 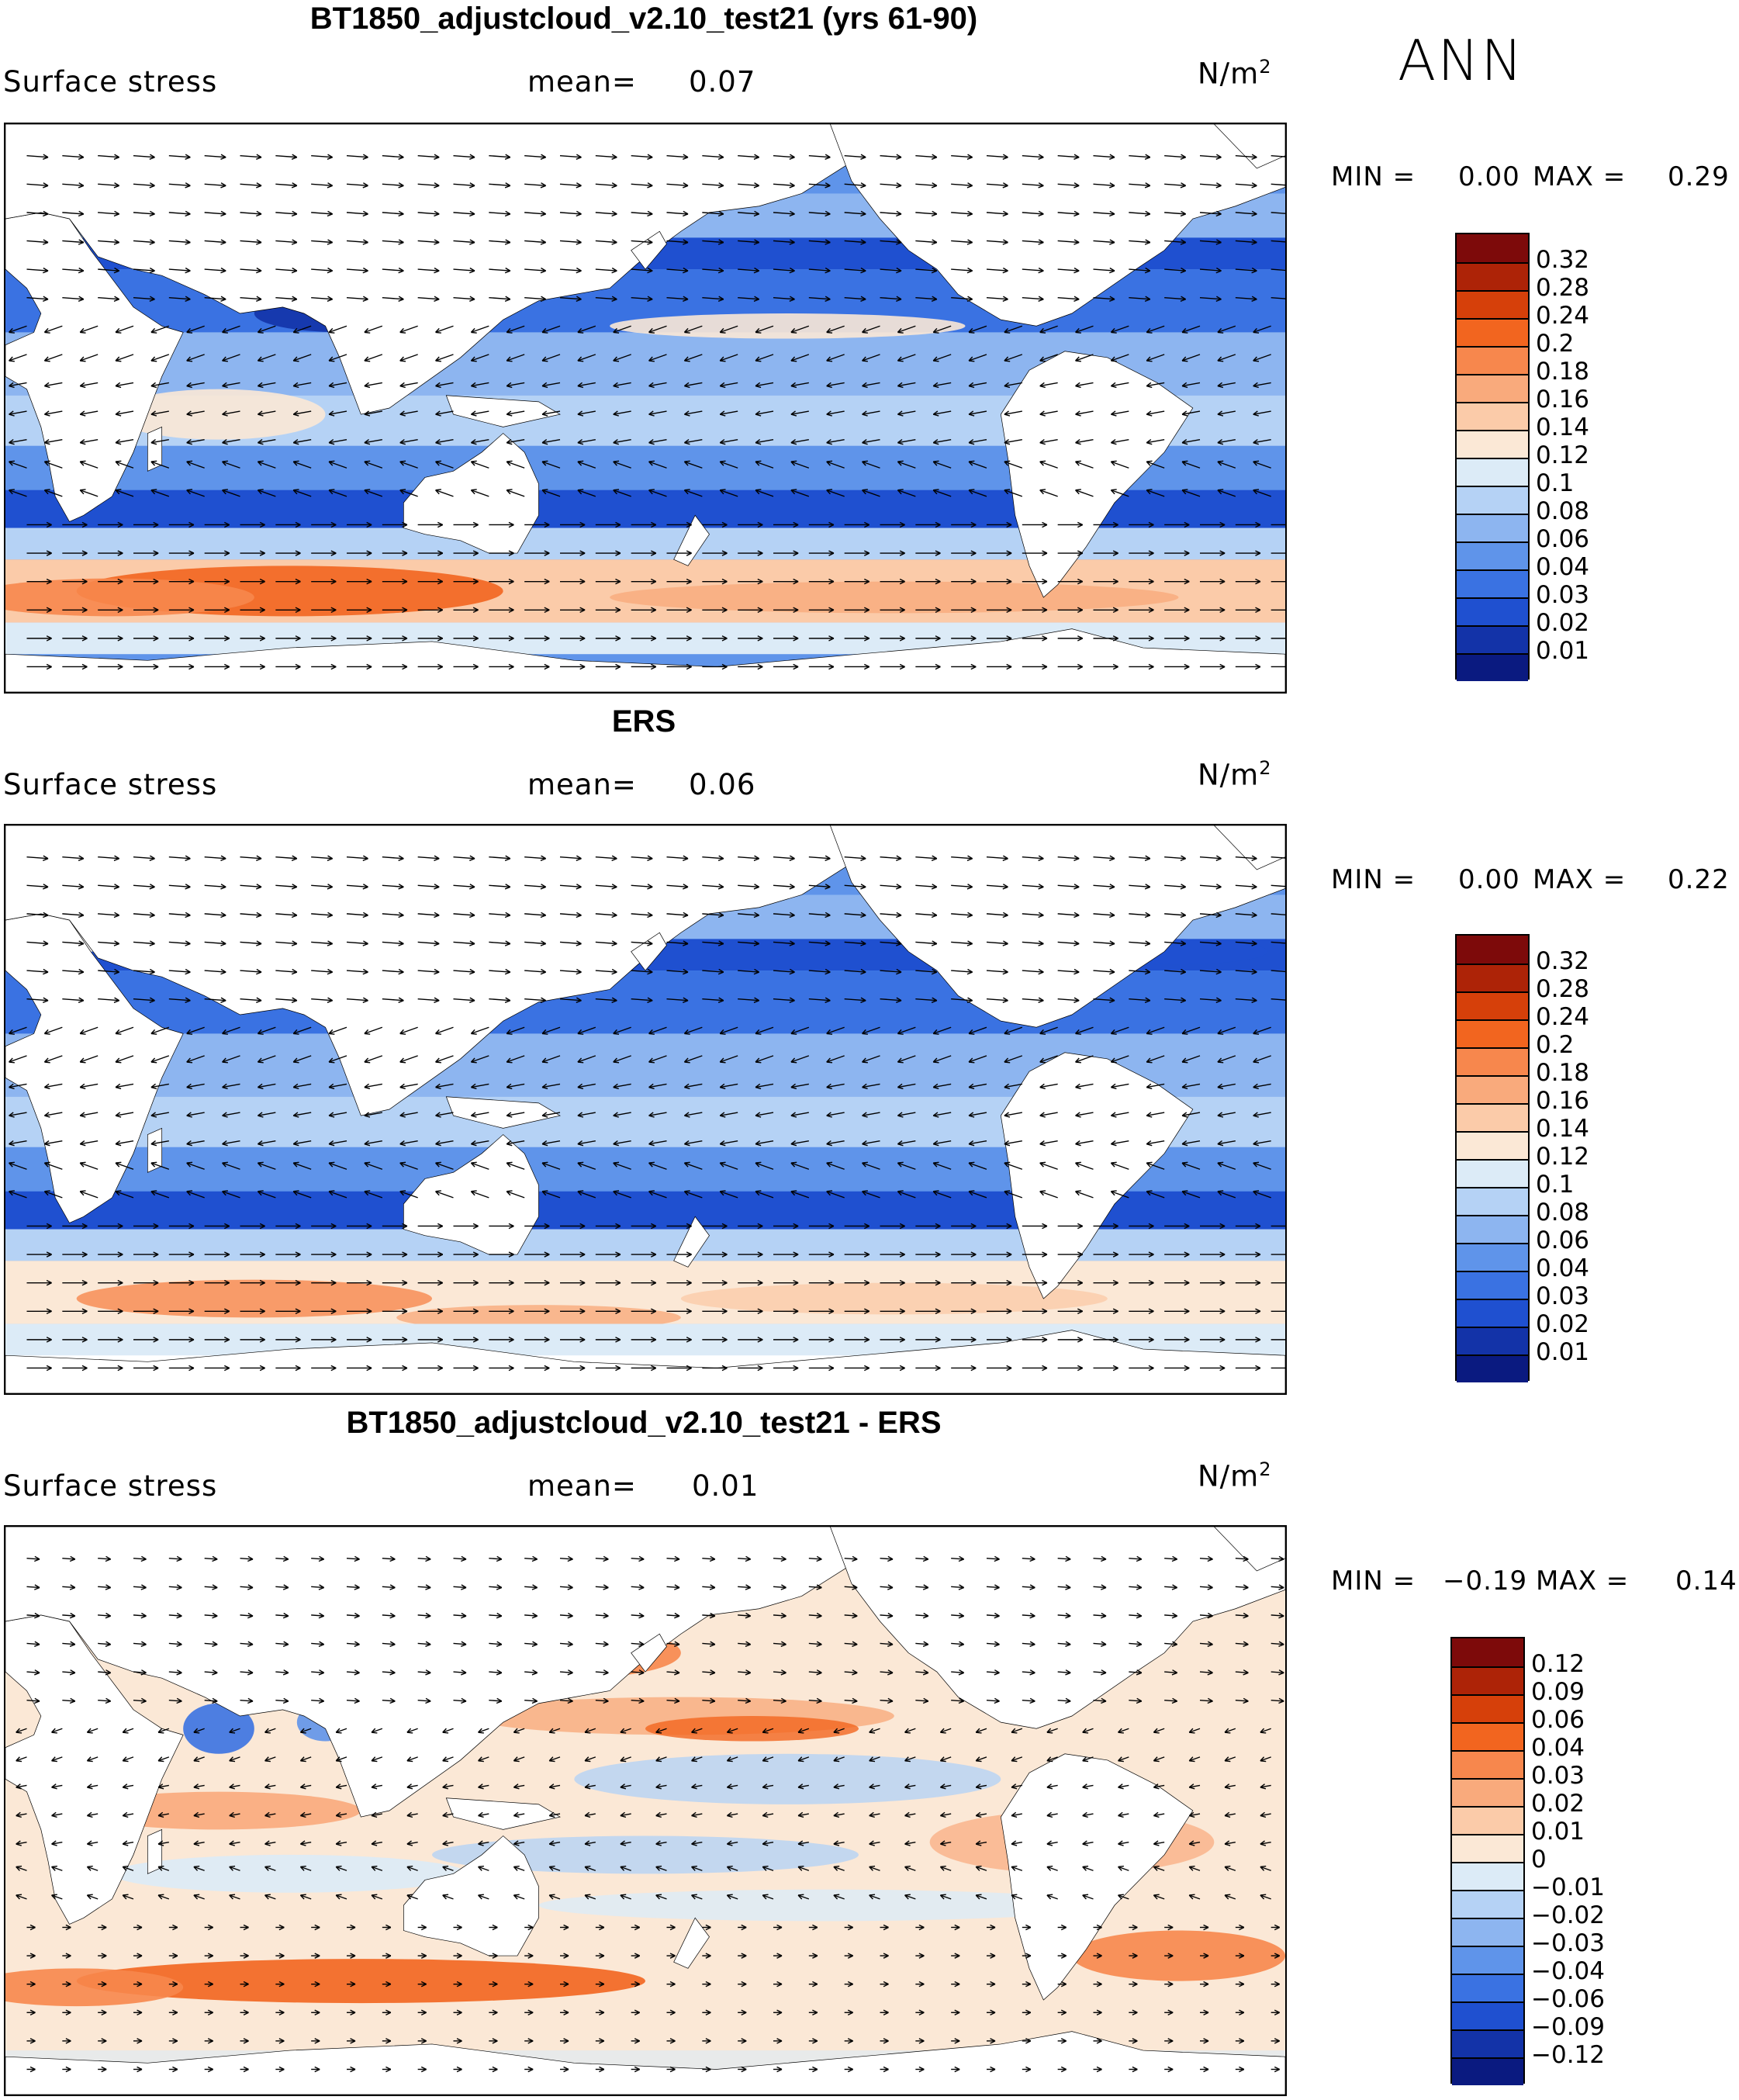 What do you see at coordinates (1563, 1101) in the screenshot?
I see `colorbar-tick-label: 0.16` at bounding box center [1563, 1101].